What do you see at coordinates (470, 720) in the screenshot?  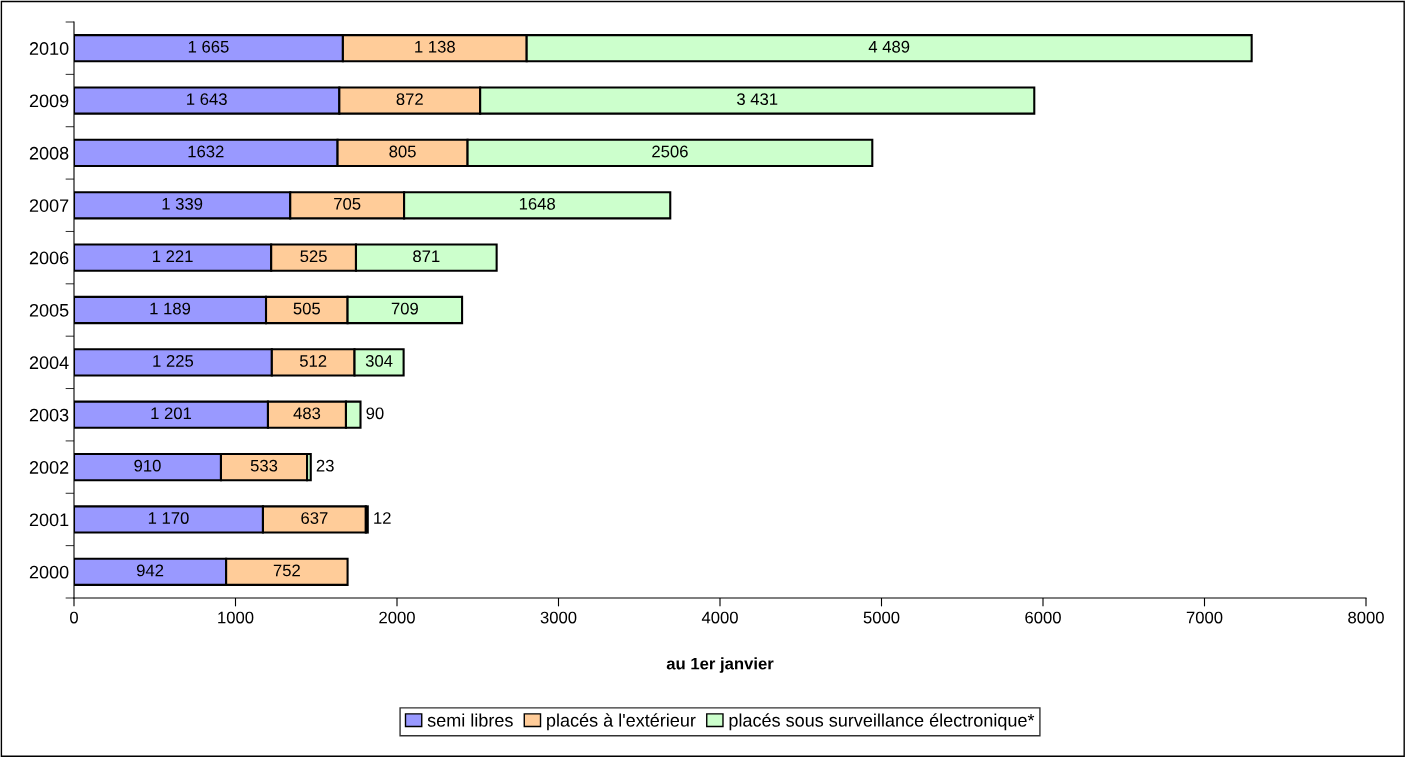 I see `legend-label: semi libres` at bounding box center [470, 720].